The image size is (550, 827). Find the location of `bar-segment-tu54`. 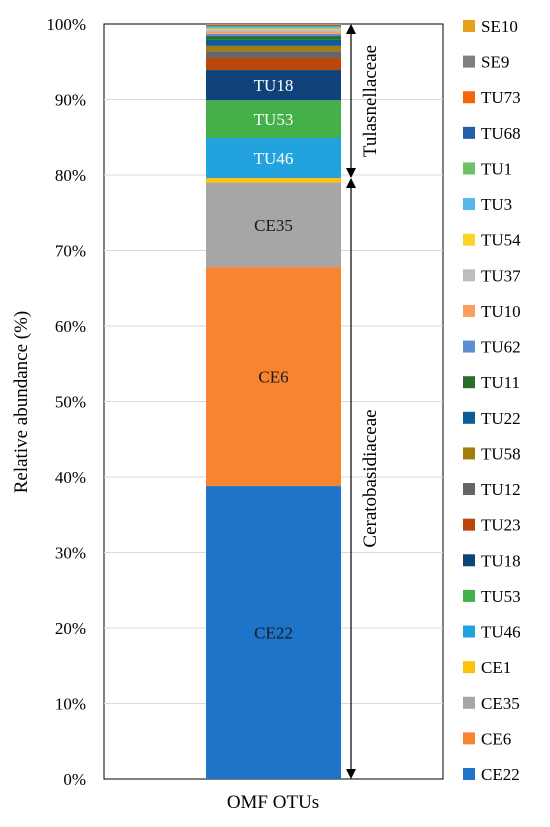

bar-segment-tu54 is located at coordinates (273, 29).